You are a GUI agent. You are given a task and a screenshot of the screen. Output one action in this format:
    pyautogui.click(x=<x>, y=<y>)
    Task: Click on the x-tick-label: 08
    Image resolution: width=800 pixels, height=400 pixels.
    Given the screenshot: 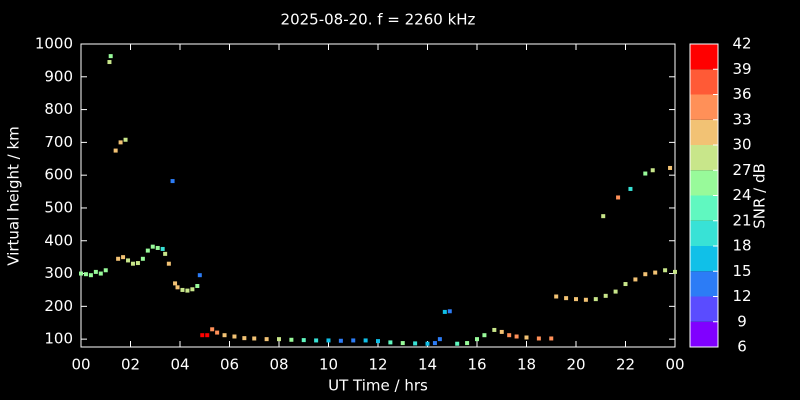 What is the action you would take?
    pyautogui.click(x=278, y=365)
    